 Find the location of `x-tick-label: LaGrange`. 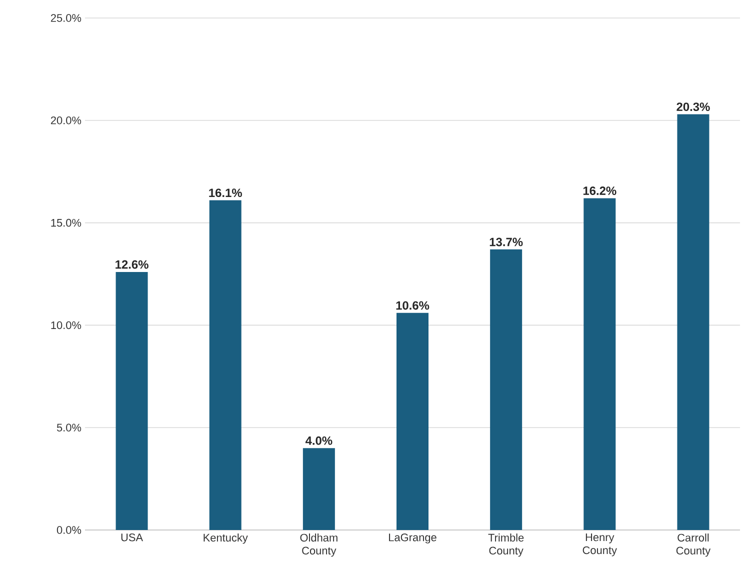

x-tick-label: LaGrange is located at coordinates (412, 539).